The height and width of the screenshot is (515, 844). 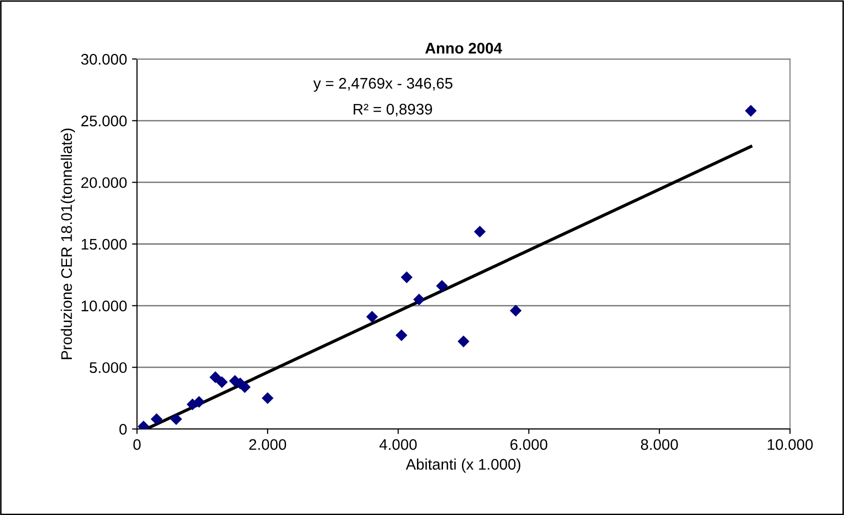 What do you see at coordinates (104, 306) in the screenshot?
I see `y-tick-label: 10.000` at bounding box center [104, 306].